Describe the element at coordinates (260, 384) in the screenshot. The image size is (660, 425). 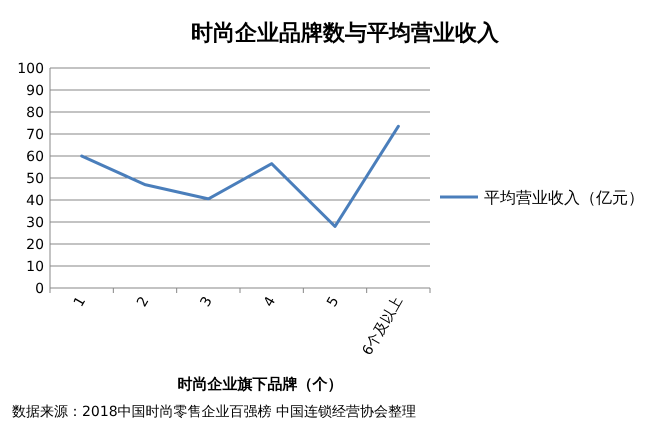
I see `x-axis-title: 时尚企业旗下品牌（个）` at that location.